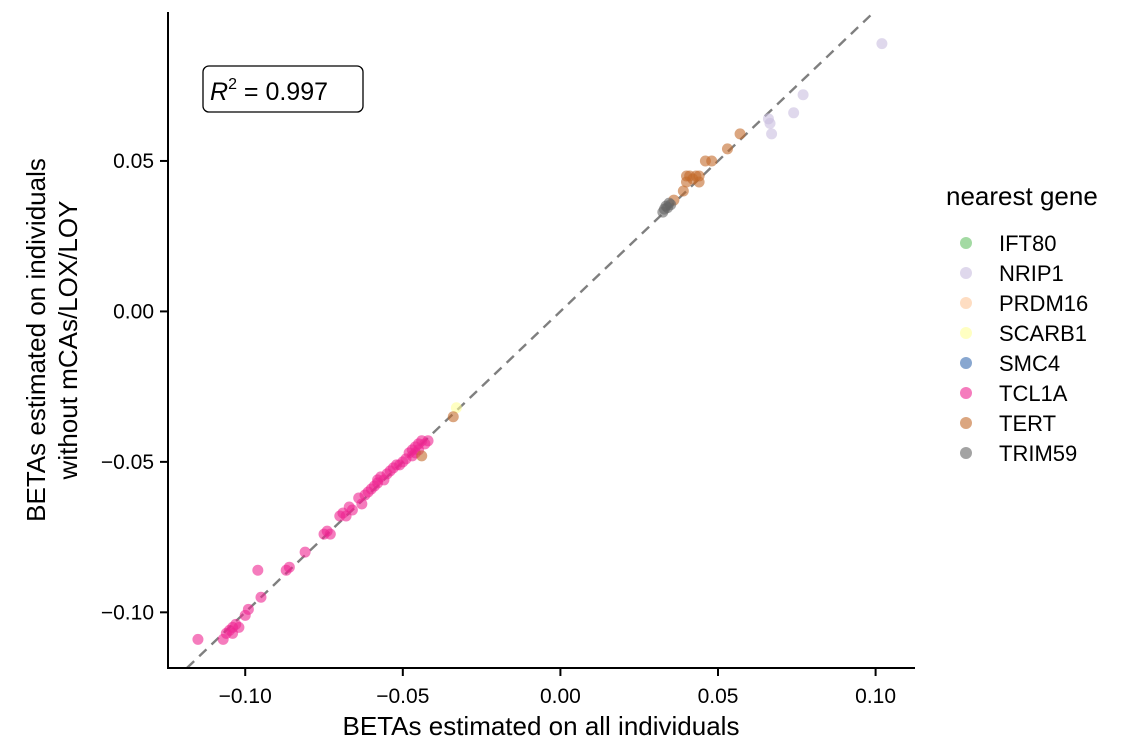 This screenshot has height=746, width=1137. What do you see at coordinates (456, 408) in the screenshot?
I see `point-scarb1` at bounding box center [456, 408].